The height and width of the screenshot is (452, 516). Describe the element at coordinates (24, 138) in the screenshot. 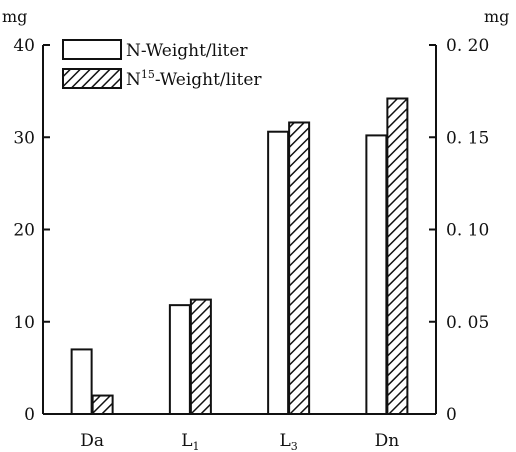

I see `left-tick-label: 30` at that location.